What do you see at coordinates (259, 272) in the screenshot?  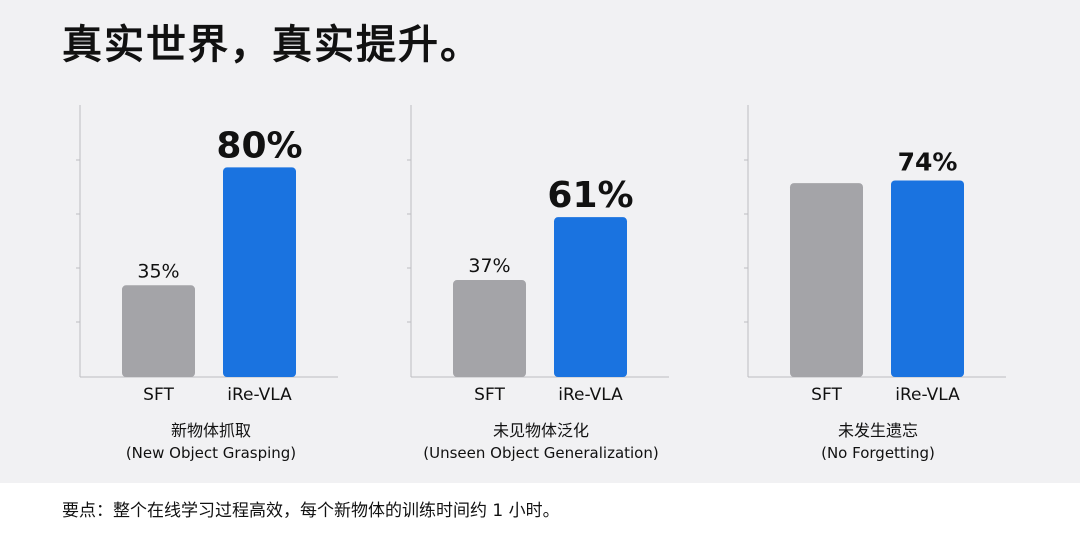 I see `chart-1-bar-ire-vla` at bounding box center [259, 272].